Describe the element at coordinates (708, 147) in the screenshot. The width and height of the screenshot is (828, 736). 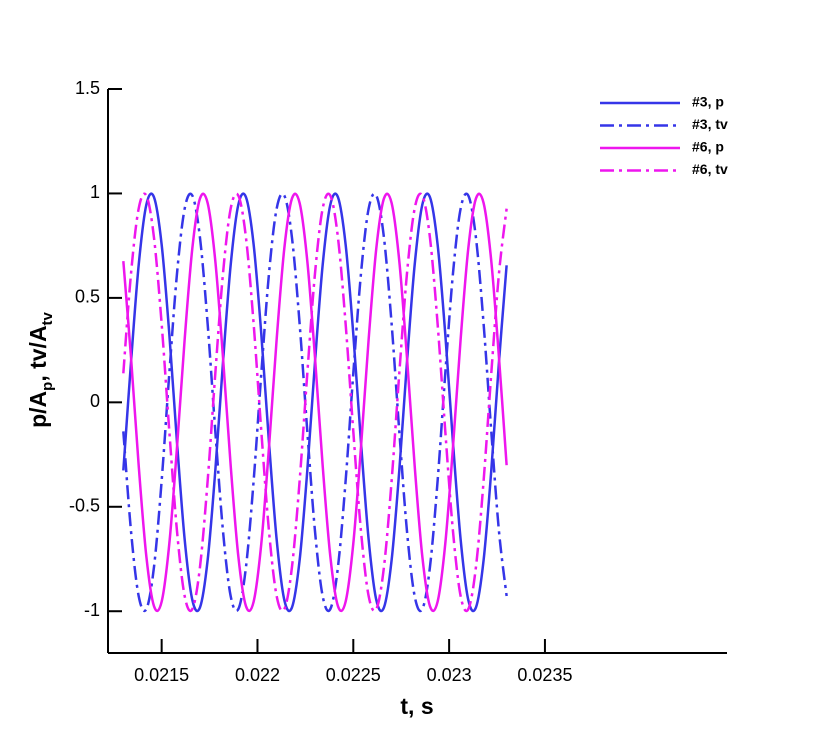
I see `legend-label: #6, p` at that location.